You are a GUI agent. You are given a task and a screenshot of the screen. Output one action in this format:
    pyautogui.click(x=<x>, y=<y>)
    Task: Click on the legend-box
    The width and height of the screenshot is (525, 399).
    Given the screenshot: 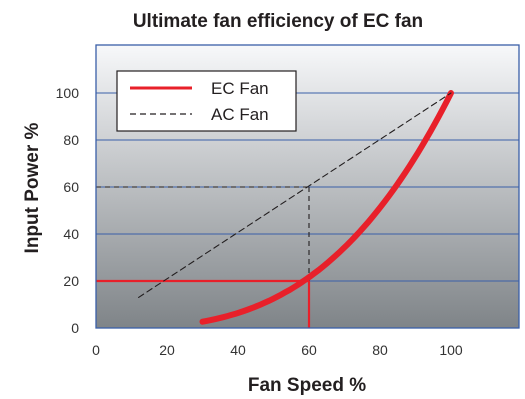 What is the action you would take?
    pyautogui.click(x=206, y=101)
    